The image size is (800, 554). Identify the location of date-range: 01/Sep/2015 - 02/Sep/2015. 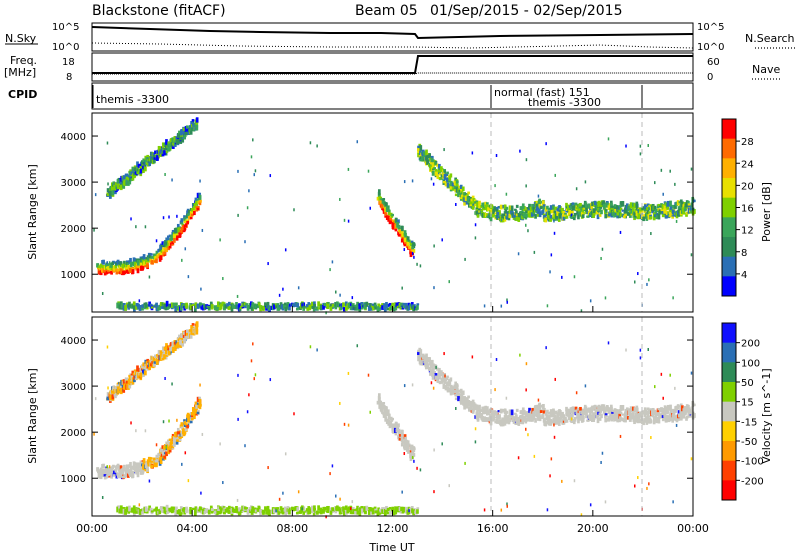
(526, 11).